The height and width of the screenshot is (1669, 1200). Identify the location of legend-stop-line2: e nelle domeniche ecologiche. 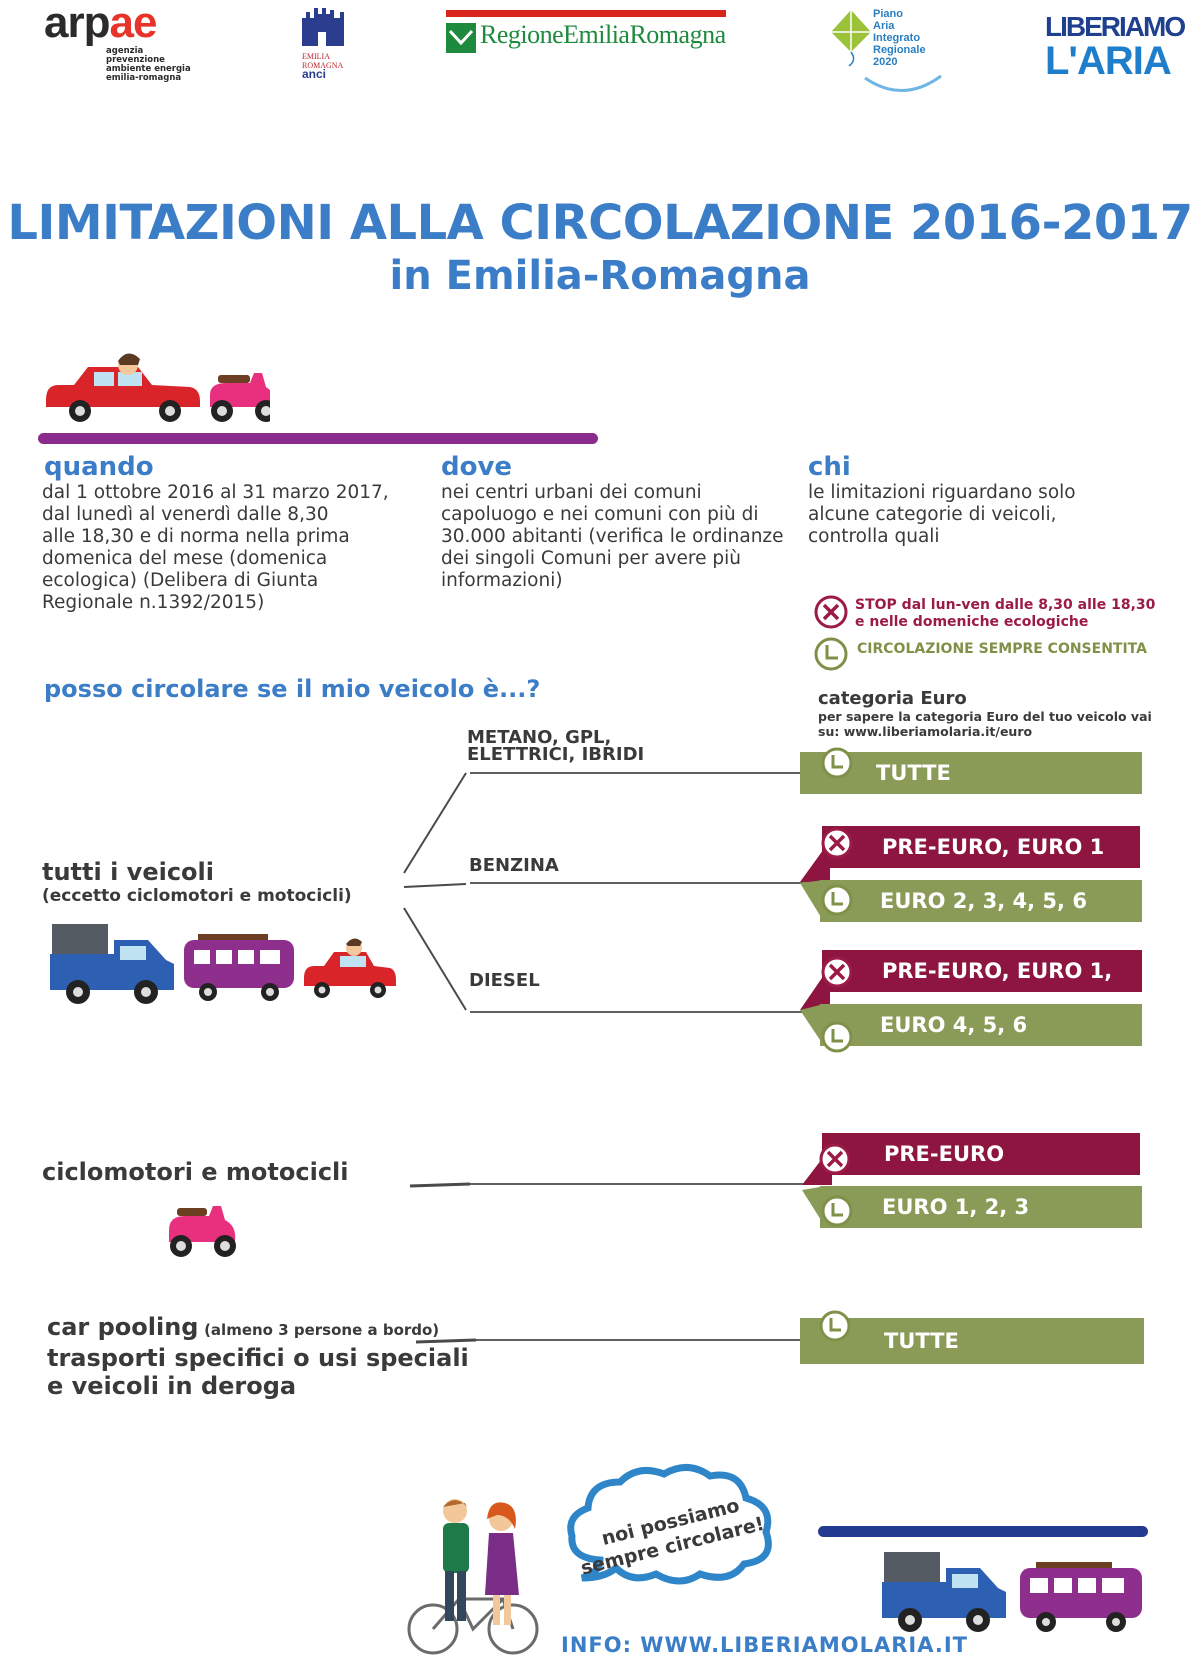
(972, 622).